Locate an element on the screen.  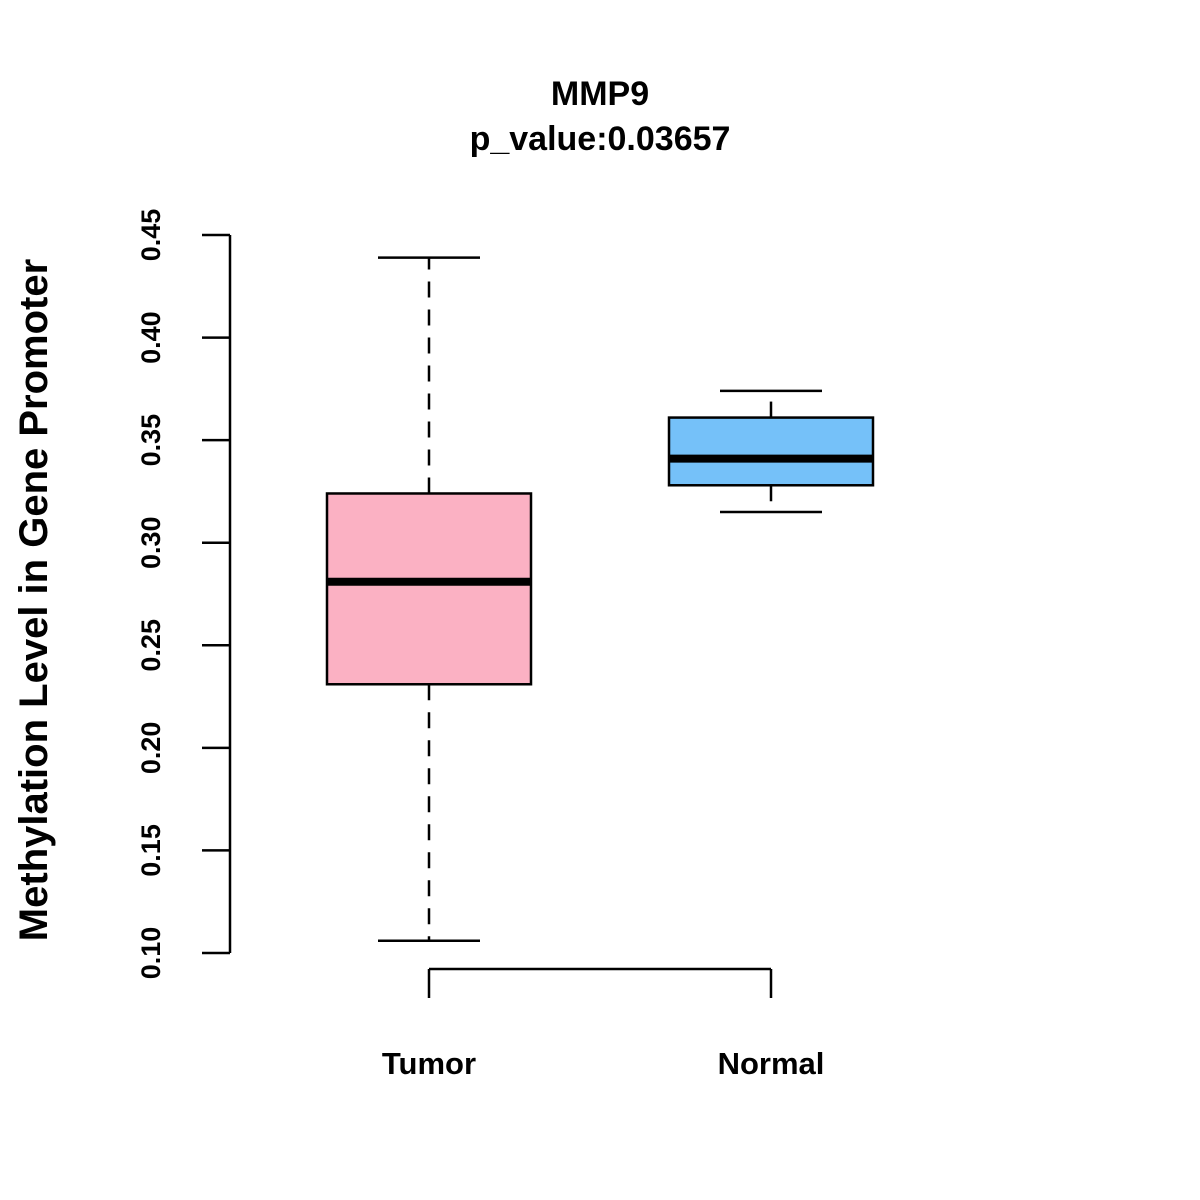
x-tick-label: Tumor is located at coordinates (429, 1063).